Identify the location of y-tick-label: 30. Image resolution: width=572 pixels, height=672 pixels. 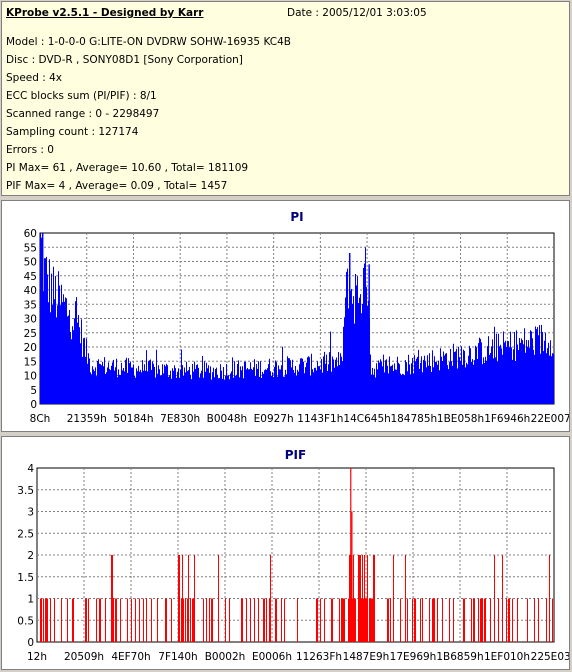
(30, 320).